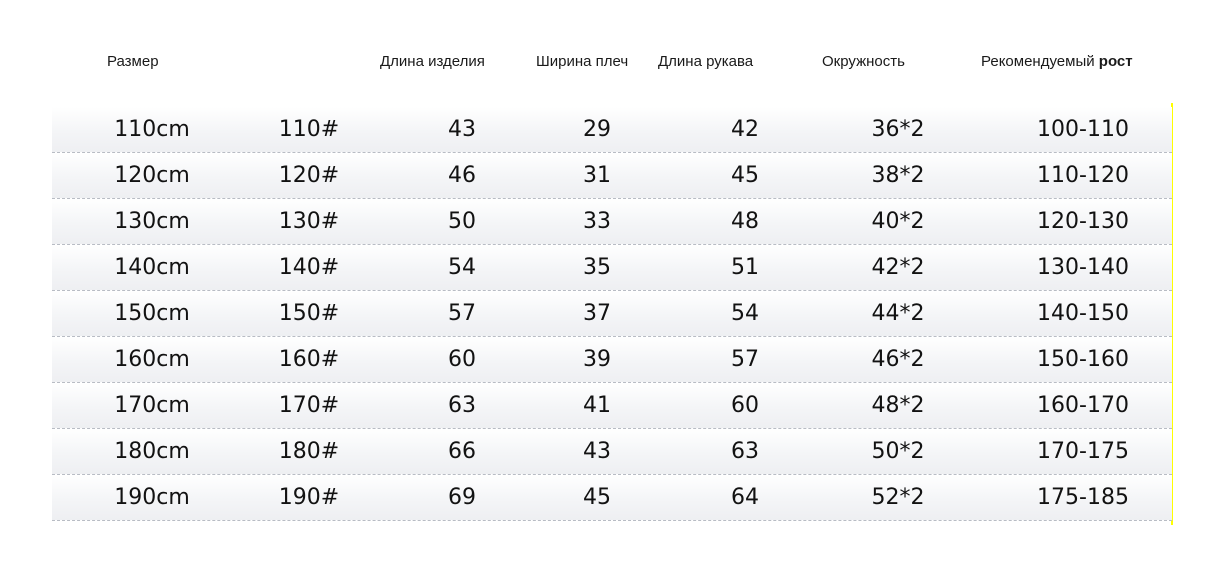 The width and height of the screenshot is (1224, 574). I want to click on table-row: 120cm 120# 46 31 45 38*2 110-120, so click(612, 176).